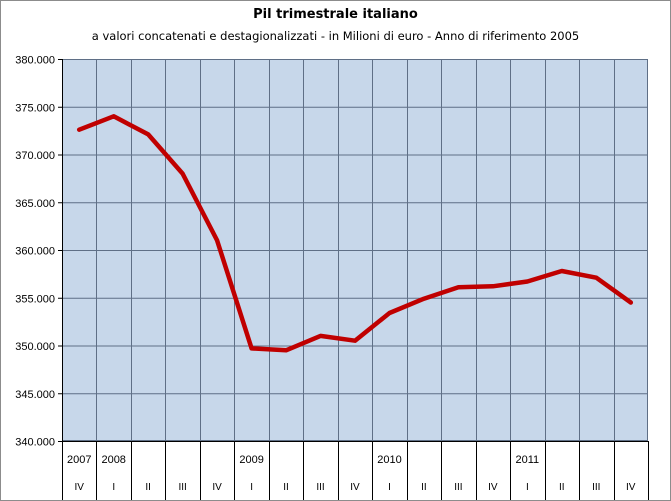 The height and width of the screenshot is (501, 671). Describe the element at coordinates (35, 347) in the screenshot. I see `y-tick-label: 350.000` at that location.